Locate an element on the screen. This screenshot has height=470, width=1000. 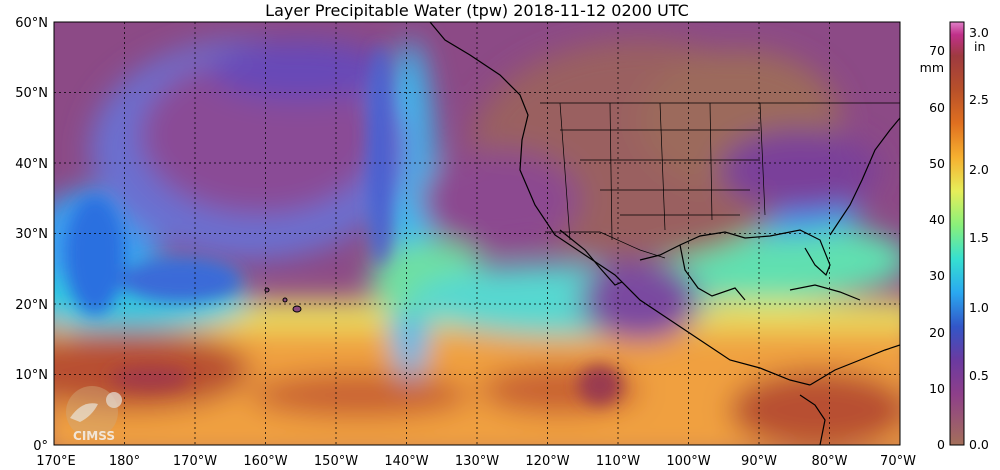
cb-mm-tick: 60 is located at coordinates (937, 107).